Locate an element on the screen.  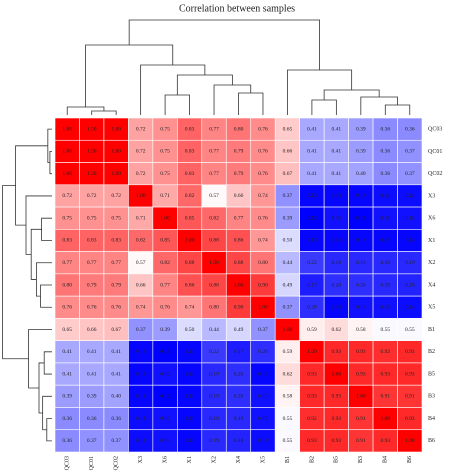
cell-label: 0.20 is located at coordinates (312, 308).